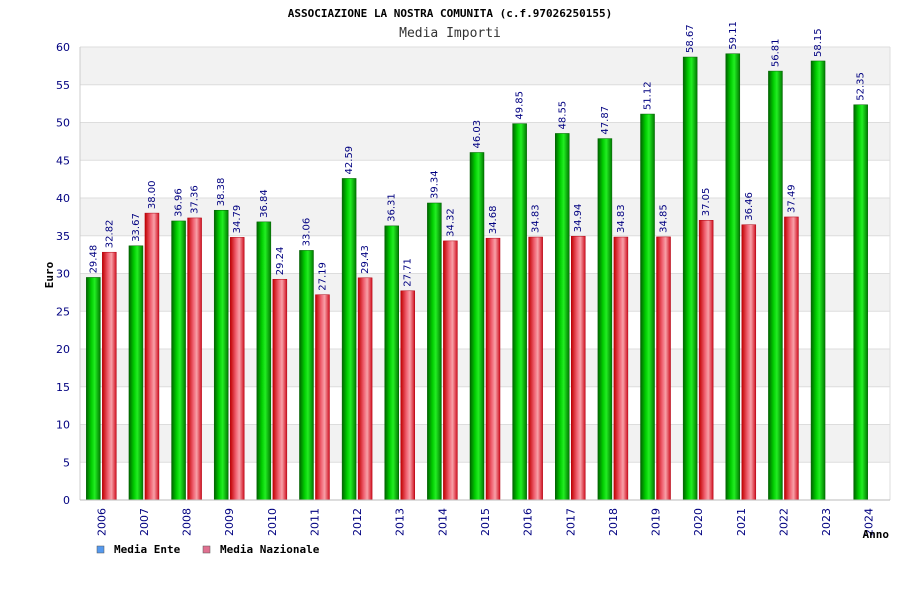  Describe the element at coordinates (187, 522) in the screenshot. I see `x-tick-label: 2008` at that location.